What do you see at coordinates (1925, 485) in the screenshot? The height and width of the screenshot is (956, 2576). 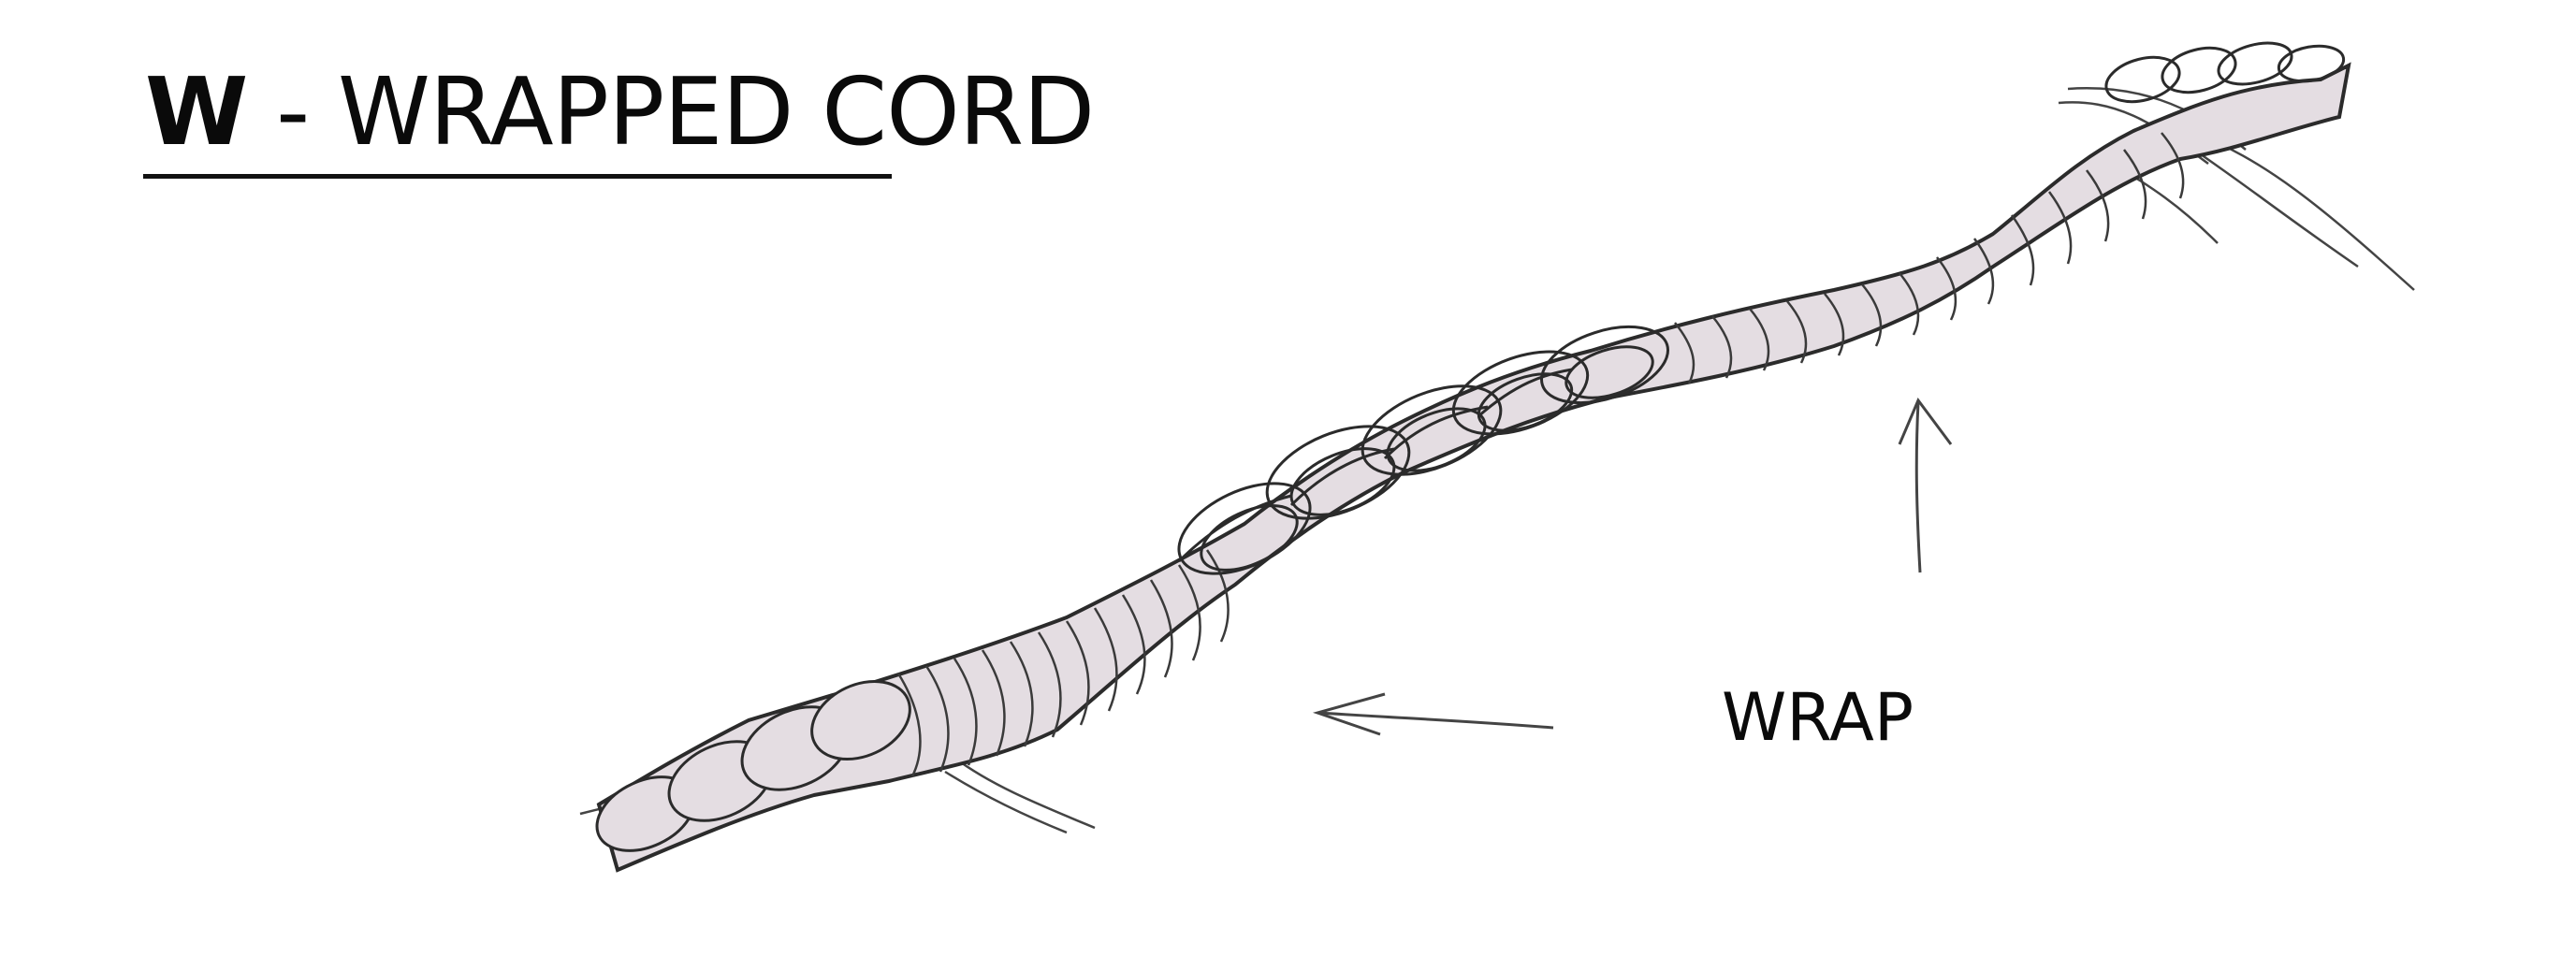 I see `arrow-up` at bounding box center [1925, 485].